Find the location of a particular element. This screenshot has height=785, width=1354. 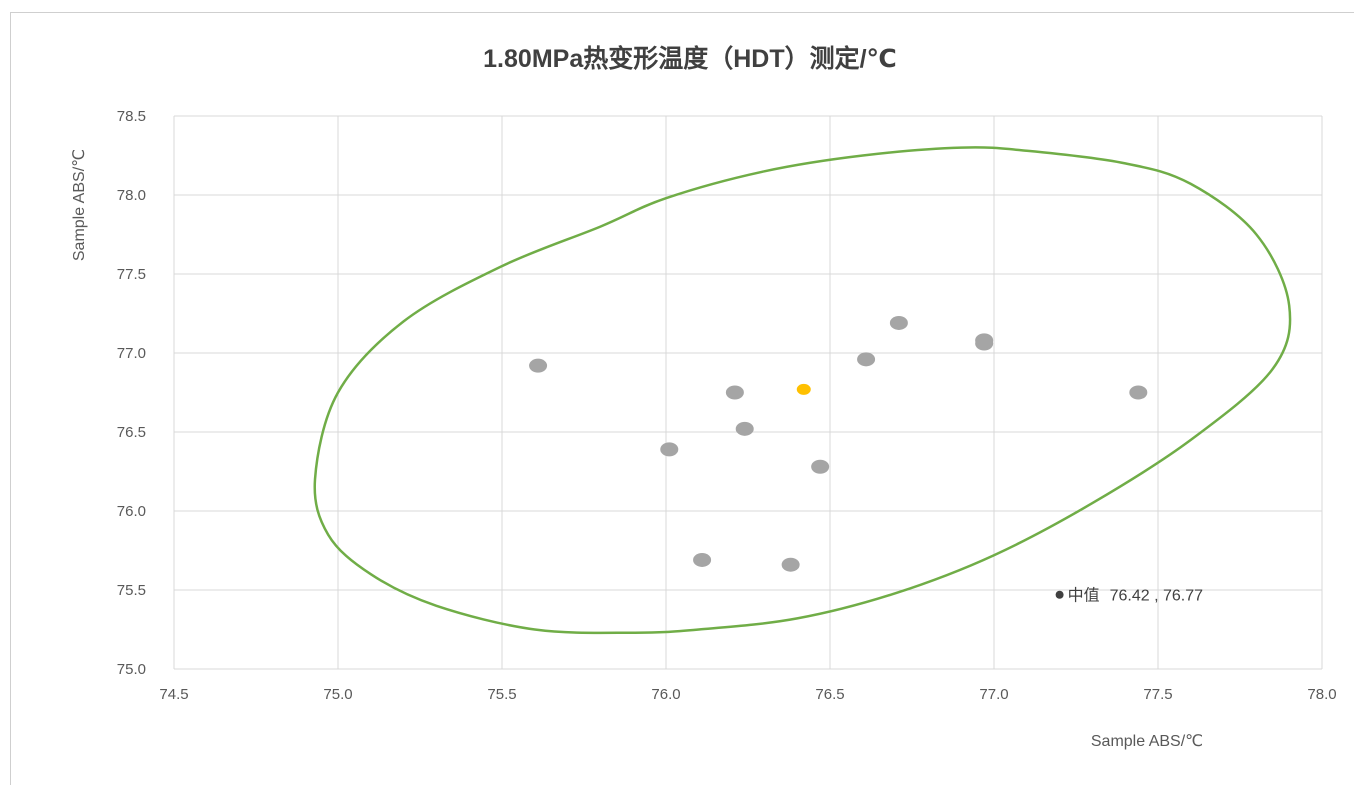

x-tick-label: 77.5 is located at coordinates (1157, 694).